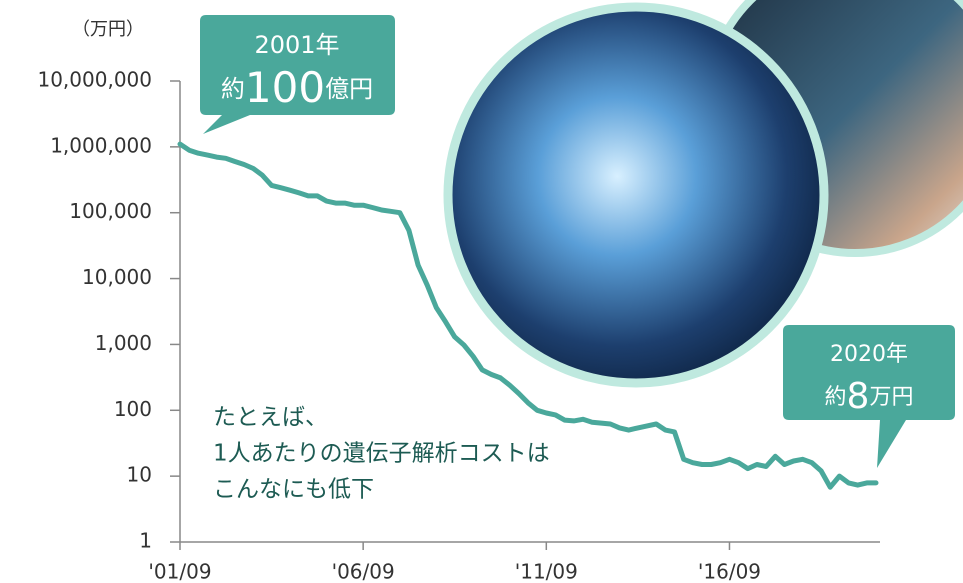 This screenshot has height=583, width=963. What do you see at coordinates (381, 454) in the screenshot?
I see `annotation-line: 1人あたりの遺伝子解析コストは` at bounding box center [381, 454].